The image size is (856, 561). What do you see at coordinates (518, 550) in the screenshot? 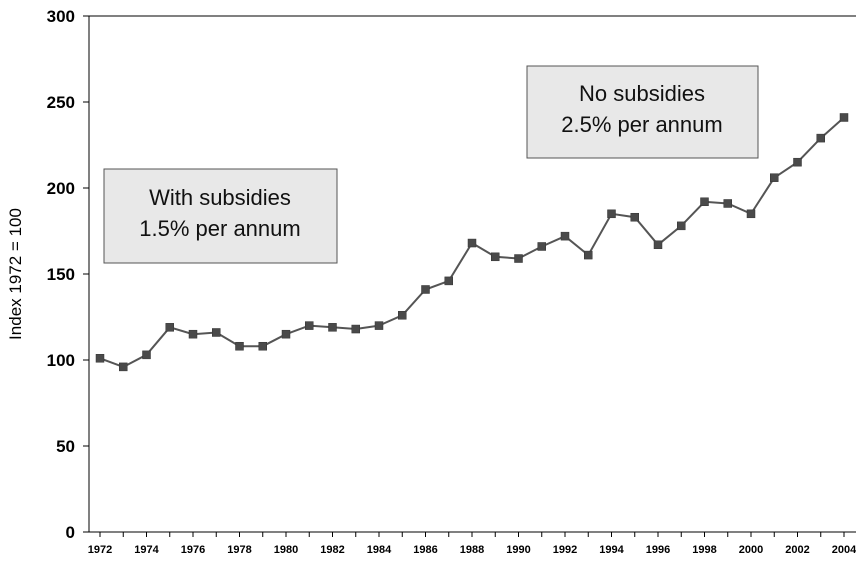
I see `x-tick-label: 1990` at bounding box center [518, 550].